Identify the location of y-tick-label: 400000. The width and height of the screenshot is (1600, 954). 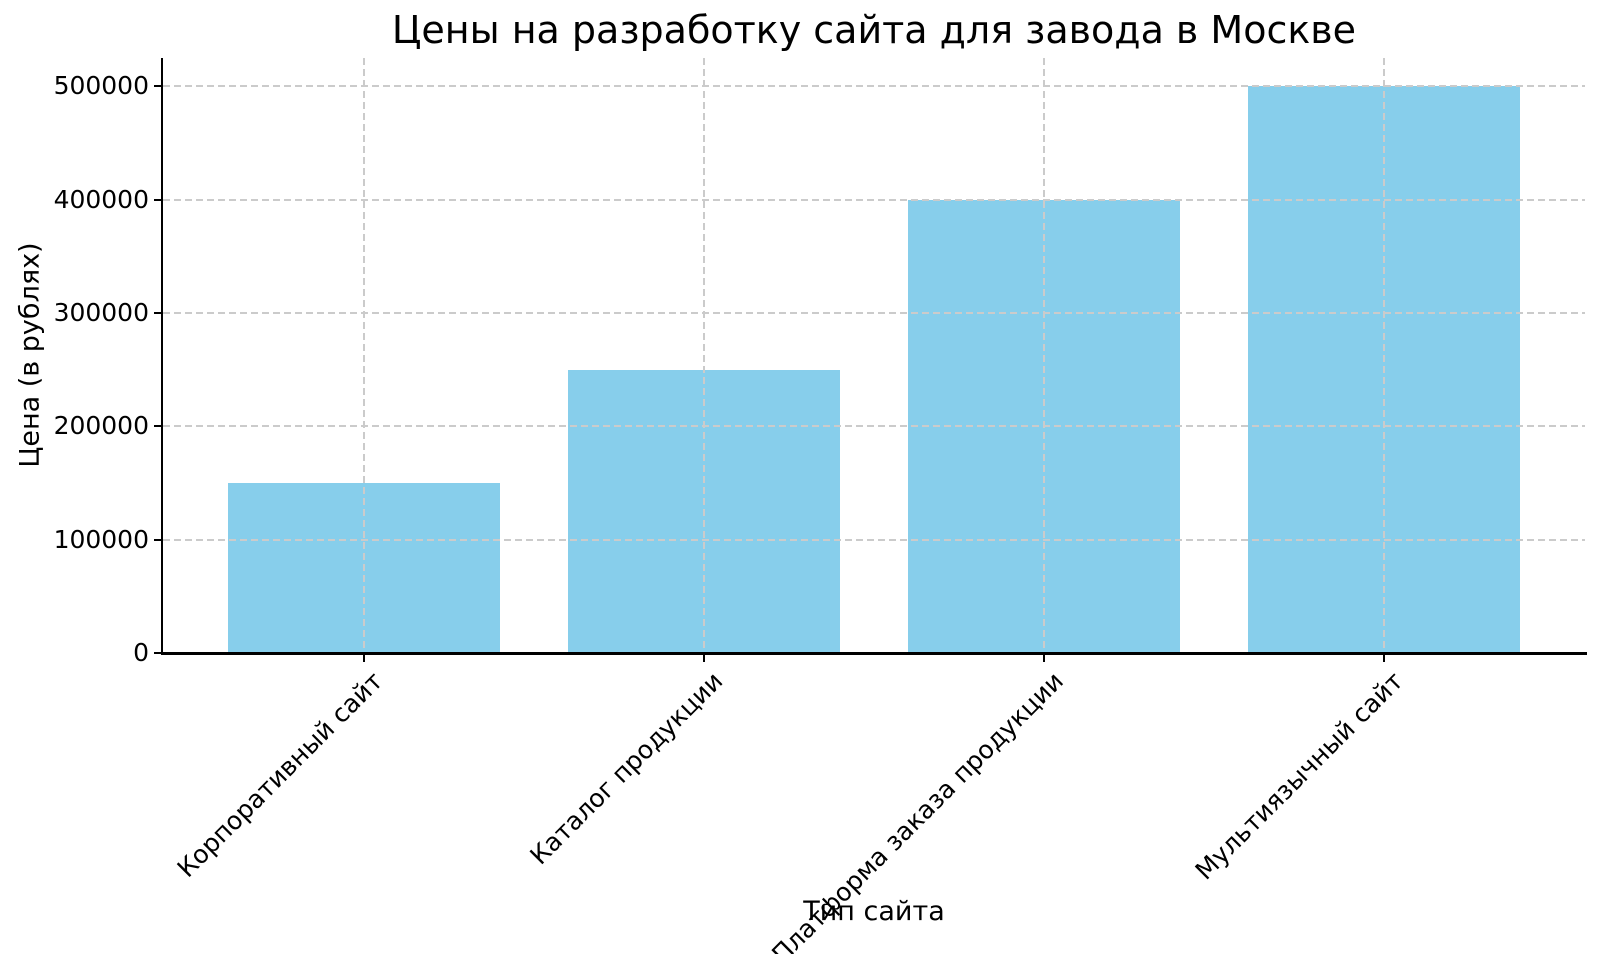
(101, 199).